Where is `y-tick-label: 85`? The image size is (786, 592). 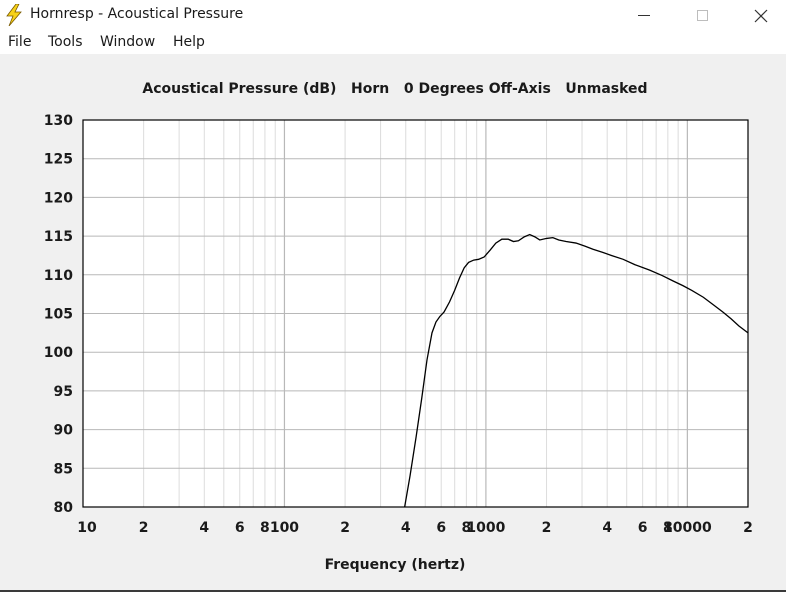 y-tick-label: 85 is located at coordinates (63, 469).